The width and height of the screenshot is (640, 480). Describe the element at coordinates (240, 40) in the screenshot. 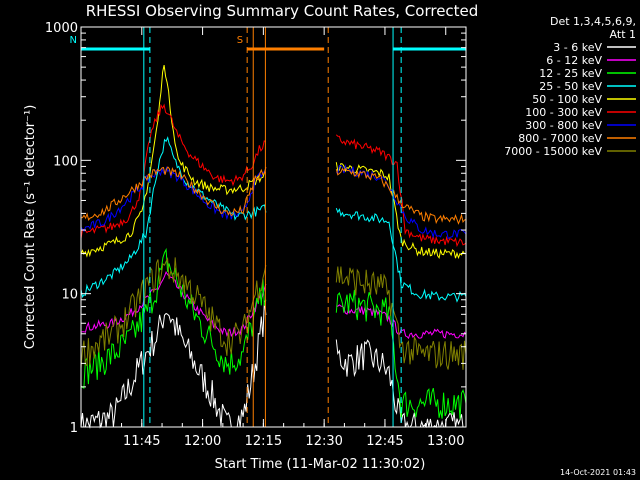

I see `flag-label-1: S` at that location.